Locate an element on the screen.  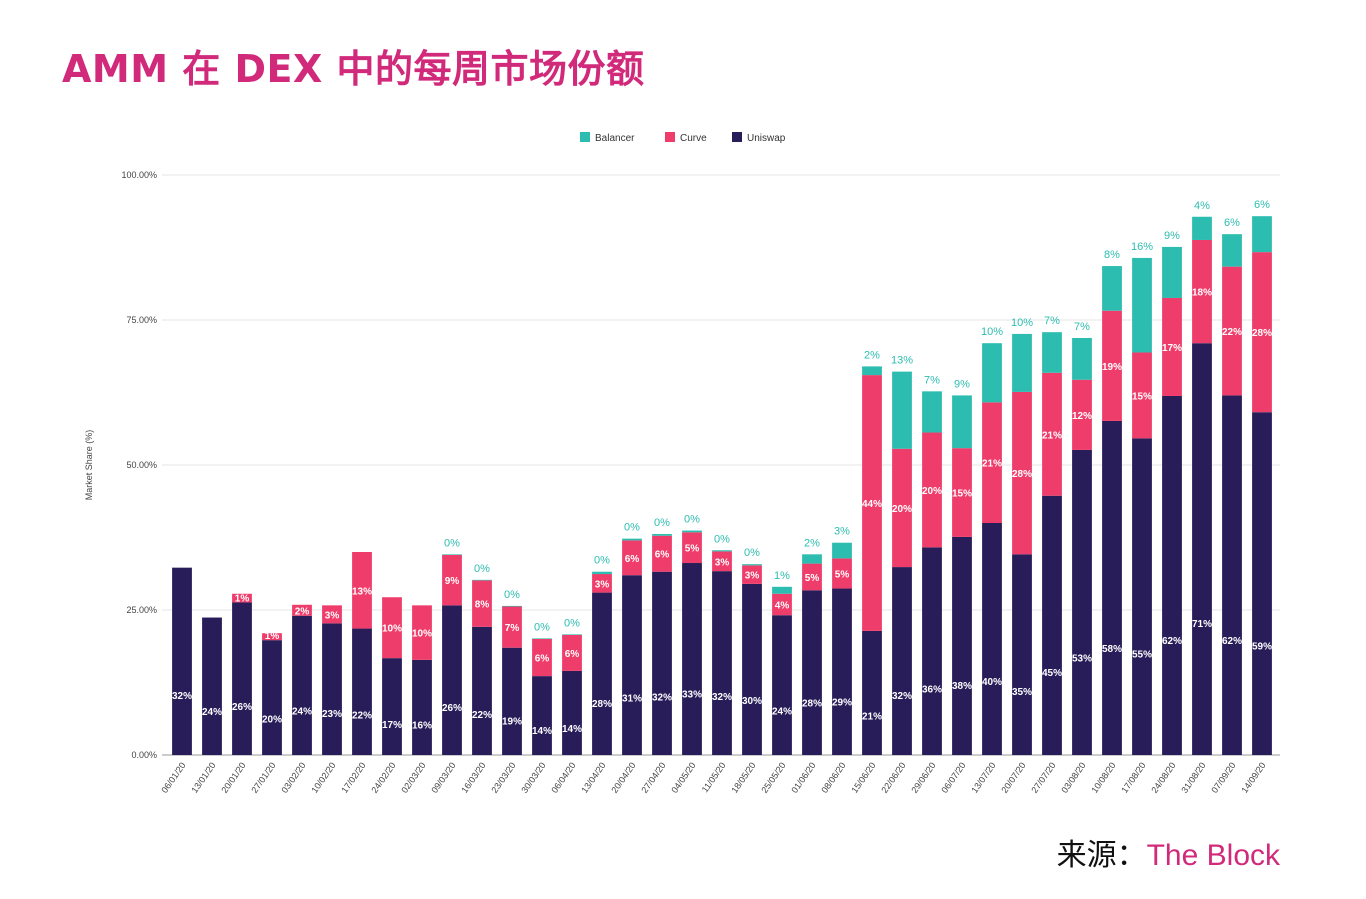
x-tick-label: 16/03/20 is located at coordinates (473, 777).